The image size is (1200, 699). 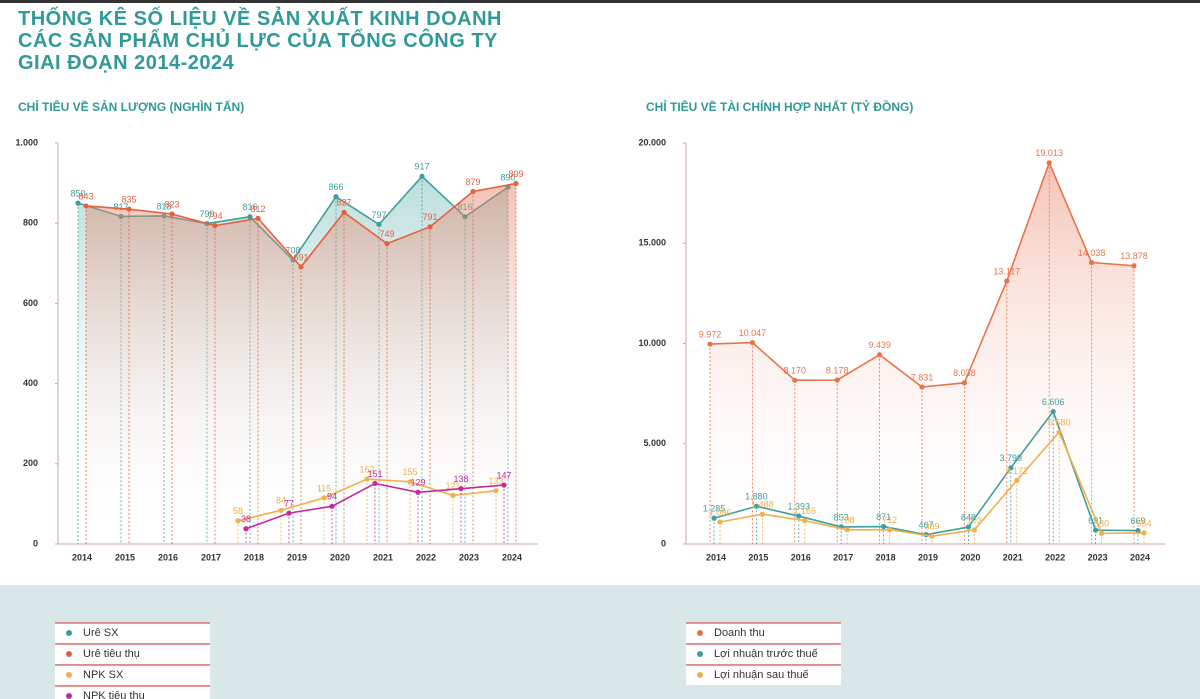 I want to click on data-label: 554, so click(x=1143, y=523).